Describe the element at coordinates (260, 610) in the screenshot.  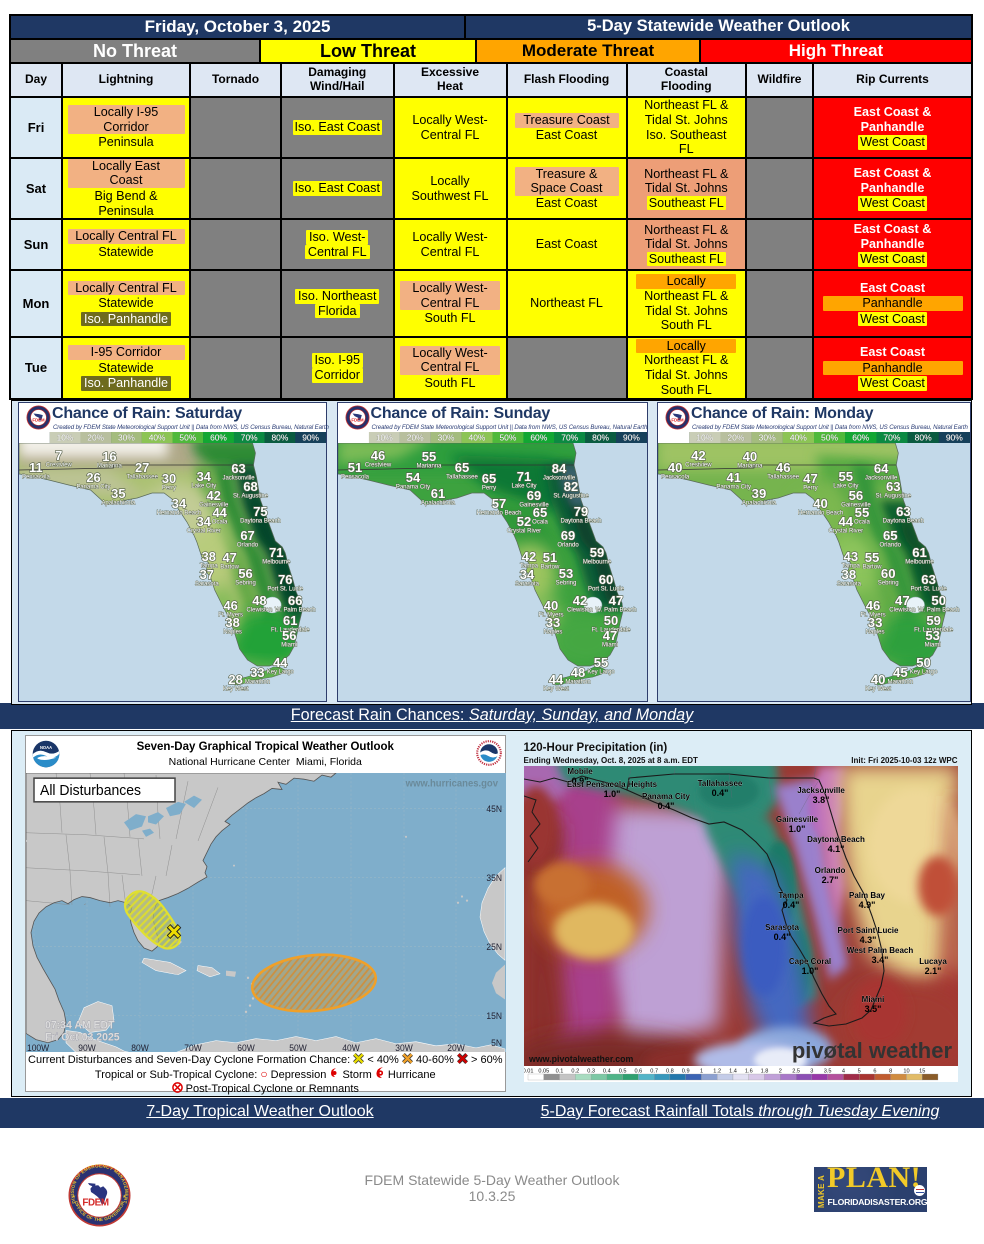
I see `svg-text: Clewiston` at that location.